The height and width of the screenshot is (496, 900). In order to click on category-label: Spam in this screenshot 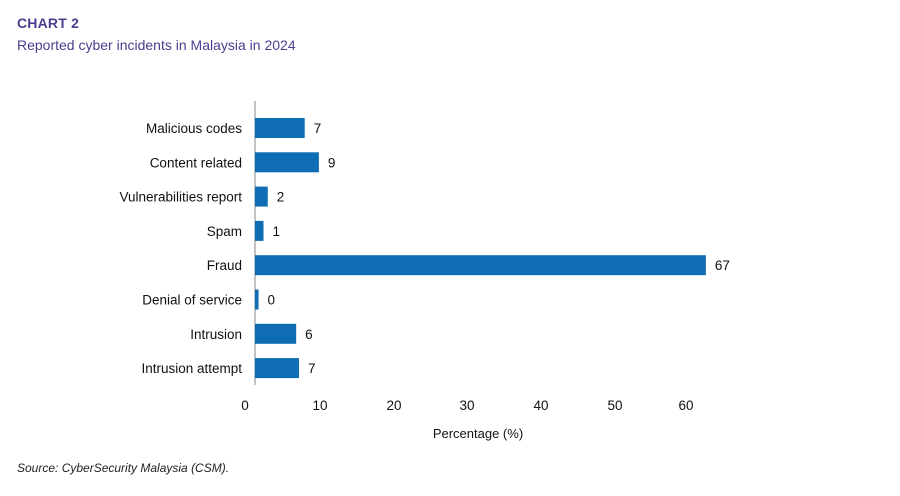, I will do `click(224, 231)`.